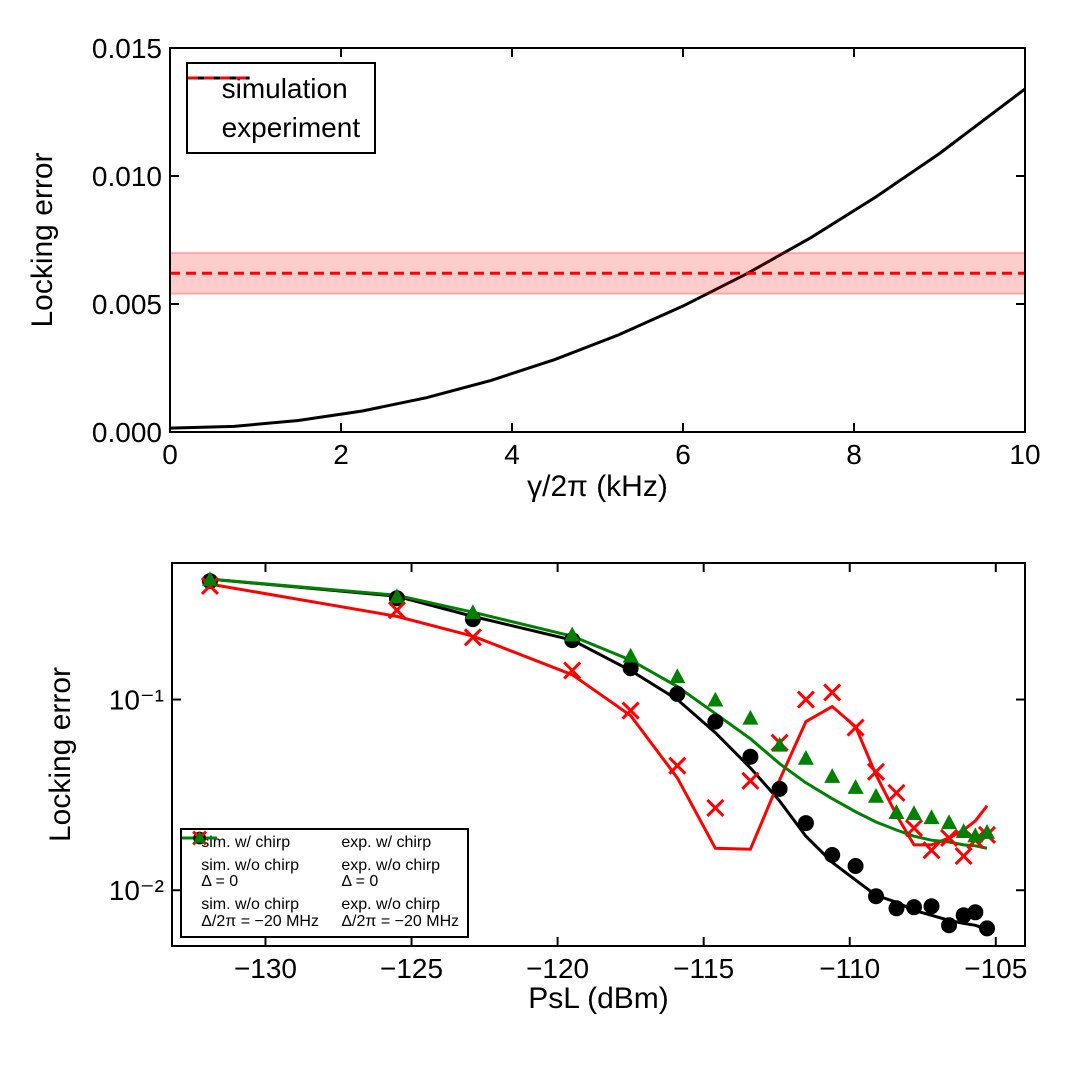 The height and width of the screenshot is (1080, 1080). Describe the element at coordinates (246, 843) in the screenshot. I see `legend-label: sim. w/ chirp` at that location.